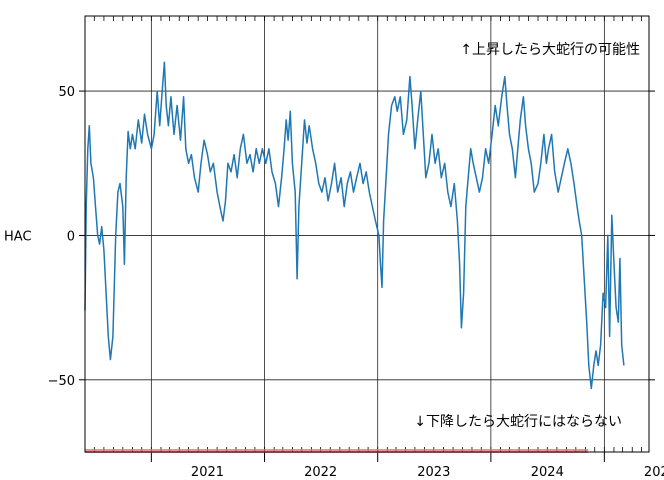 The image size is (664, 480). What do you see at coordinates (320, 472) in the screenshot?
I see `x-tick-label-2022: 2022` at bounding box center [320, 472].